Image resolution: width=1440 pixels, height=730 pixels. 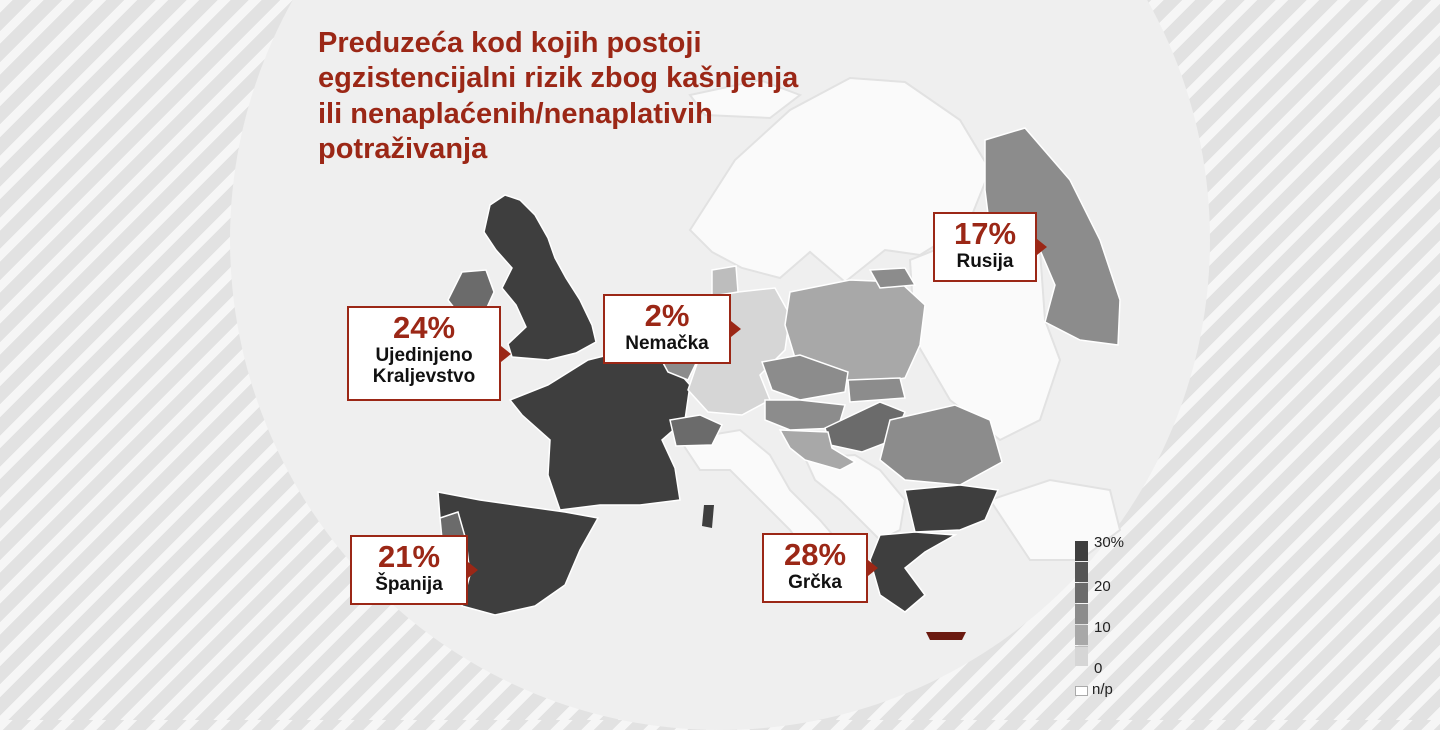 I want to click on legend-tick-10: 10, so click(x=1102, y=627).